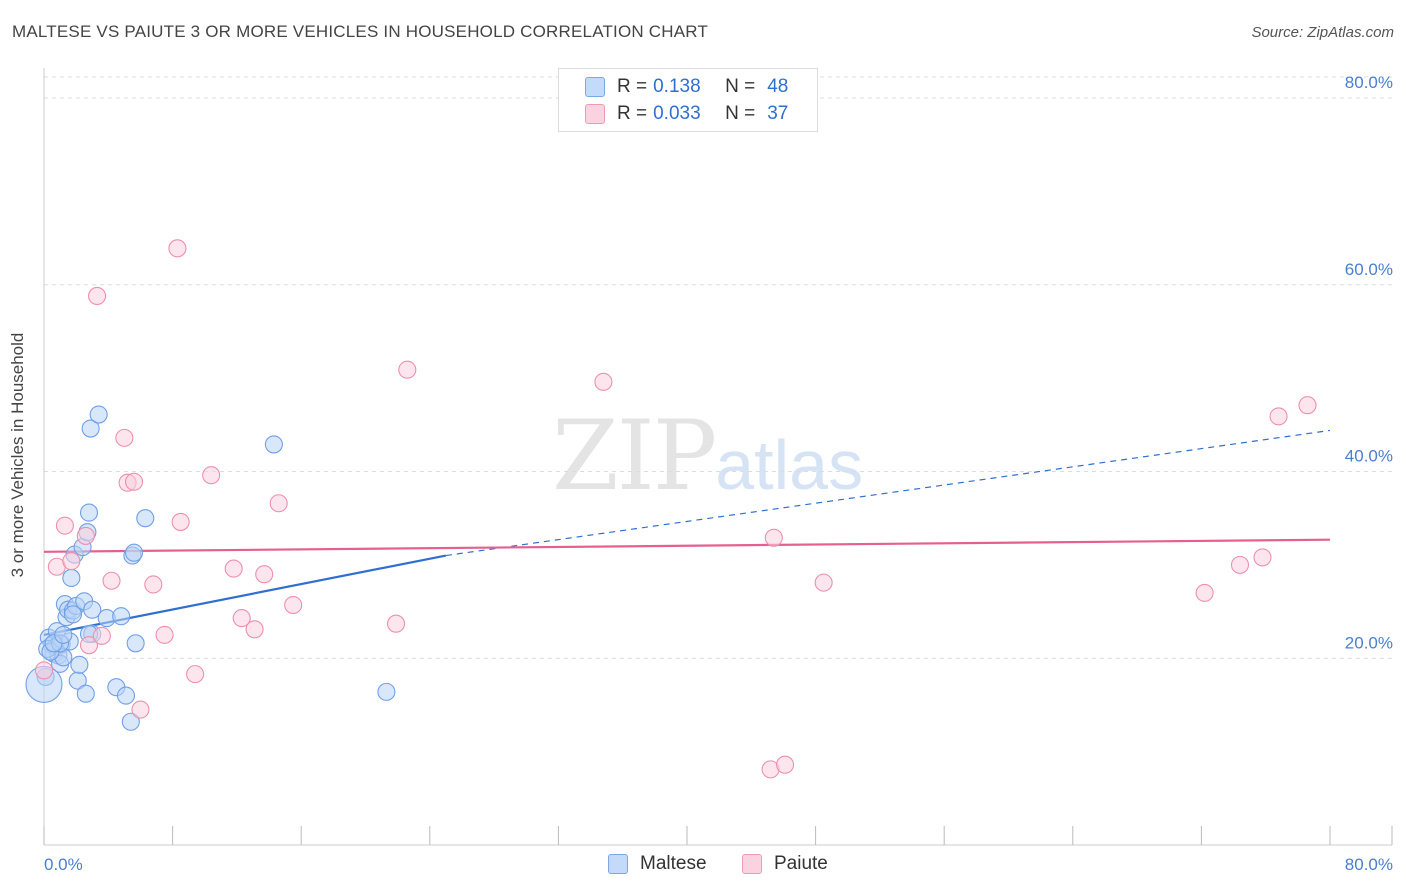 The image size is (1406, 892). What do you see at coordinates (595, 114) in the screenshot?
I see `paiute-swatch` at bounding box center [595, 114].